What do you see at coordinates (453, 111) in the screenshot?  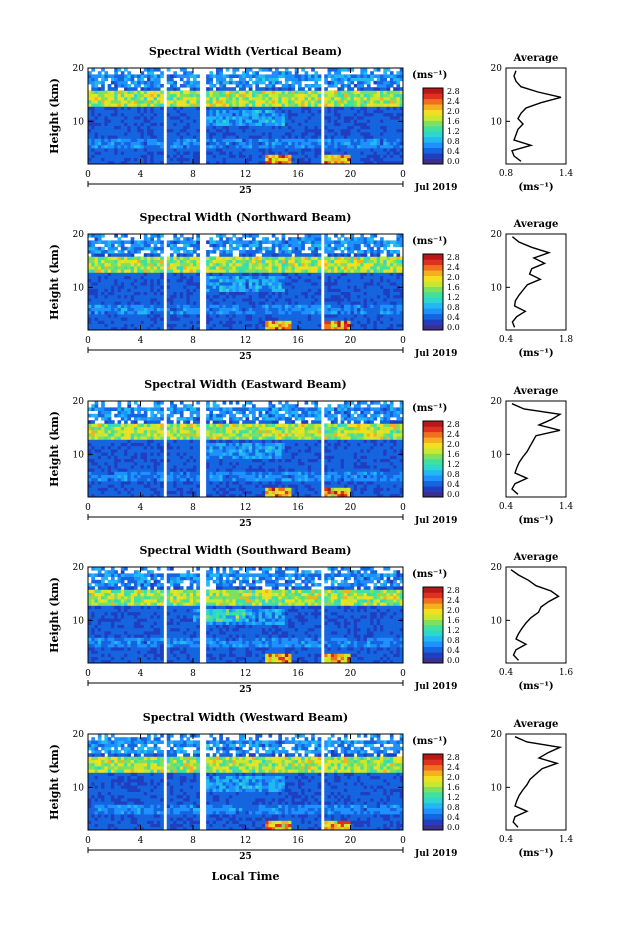 I see `colorbar-tick-label: 2.0` at bounding box center [453, 111].